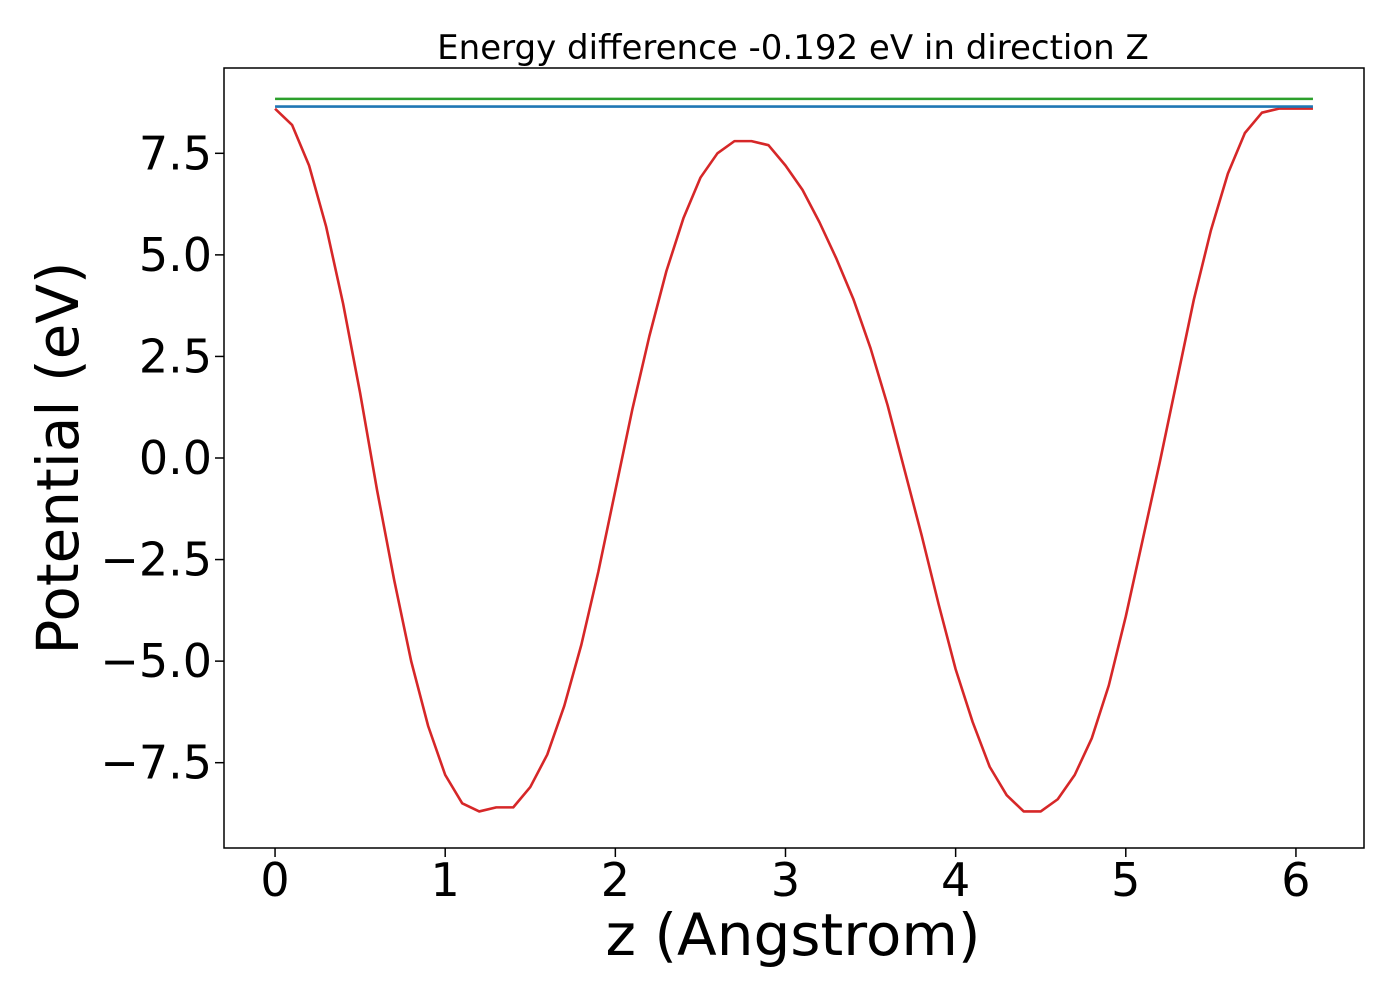 The width and height of the screenshot is (1400, 1000). Describe the element at coordinates (175, 255) in the screenshot. I see `y-tick-label: 5.0` at that location.